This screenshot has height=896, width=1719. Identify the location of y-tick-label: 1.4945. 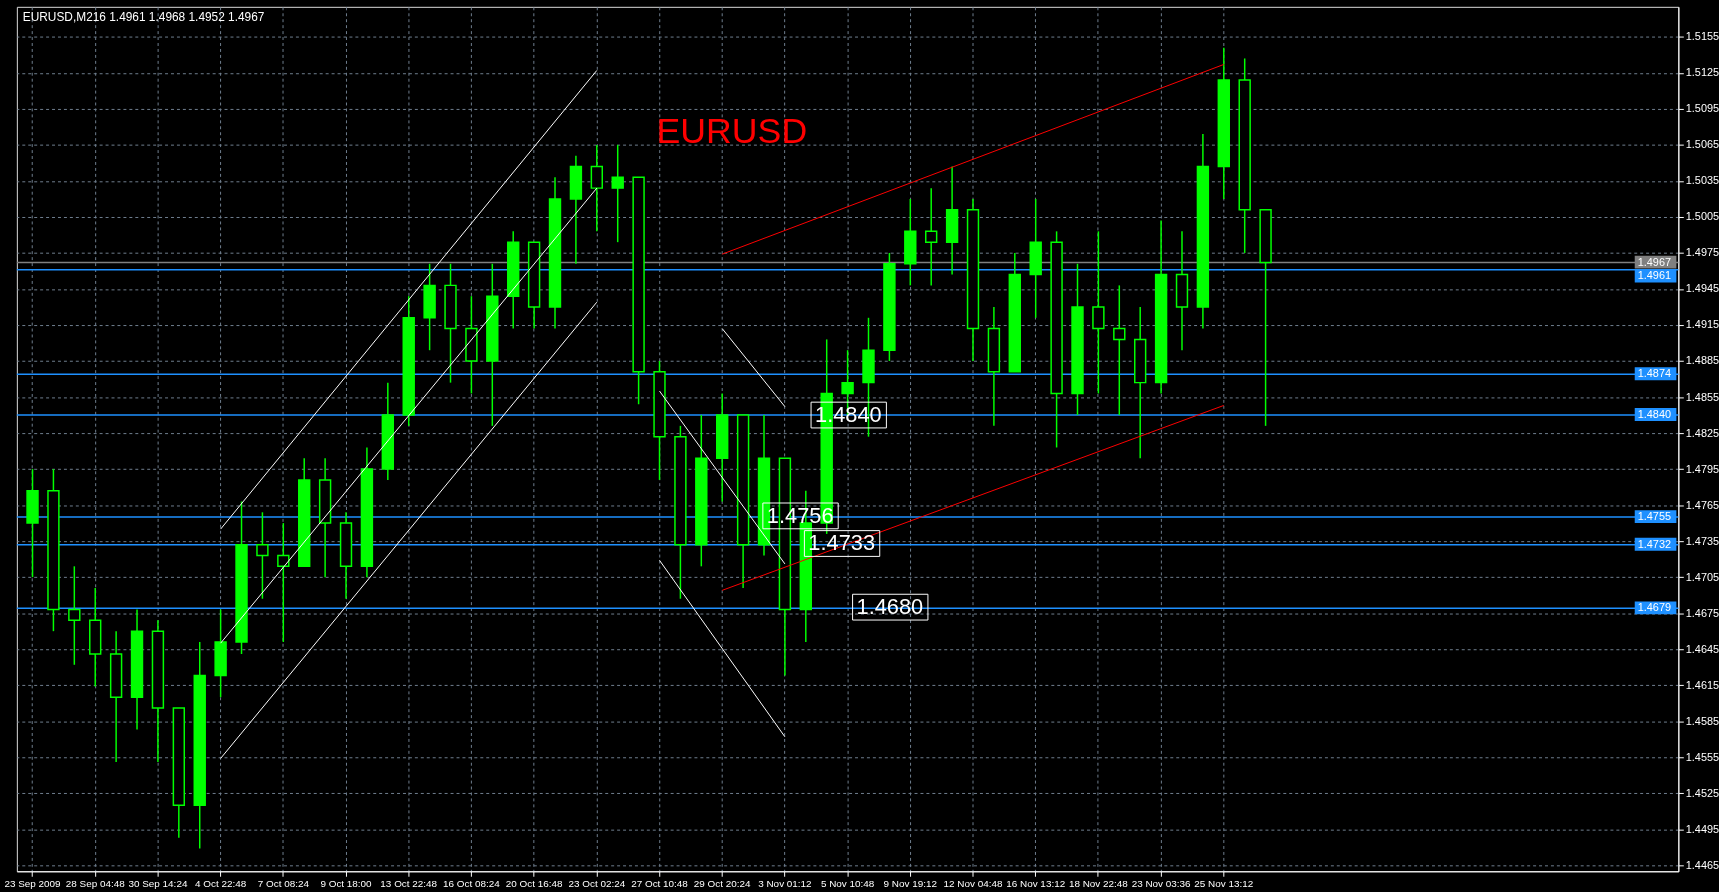
(1702, 288).